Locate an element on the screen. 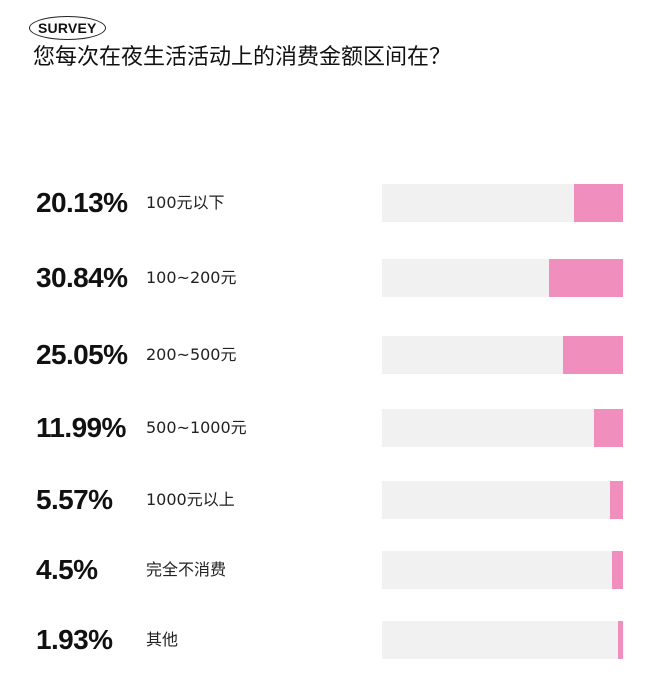 The image size is (660, 698). bar-row: 4.5% 完全不消费 is located at coordinates (330, 570).